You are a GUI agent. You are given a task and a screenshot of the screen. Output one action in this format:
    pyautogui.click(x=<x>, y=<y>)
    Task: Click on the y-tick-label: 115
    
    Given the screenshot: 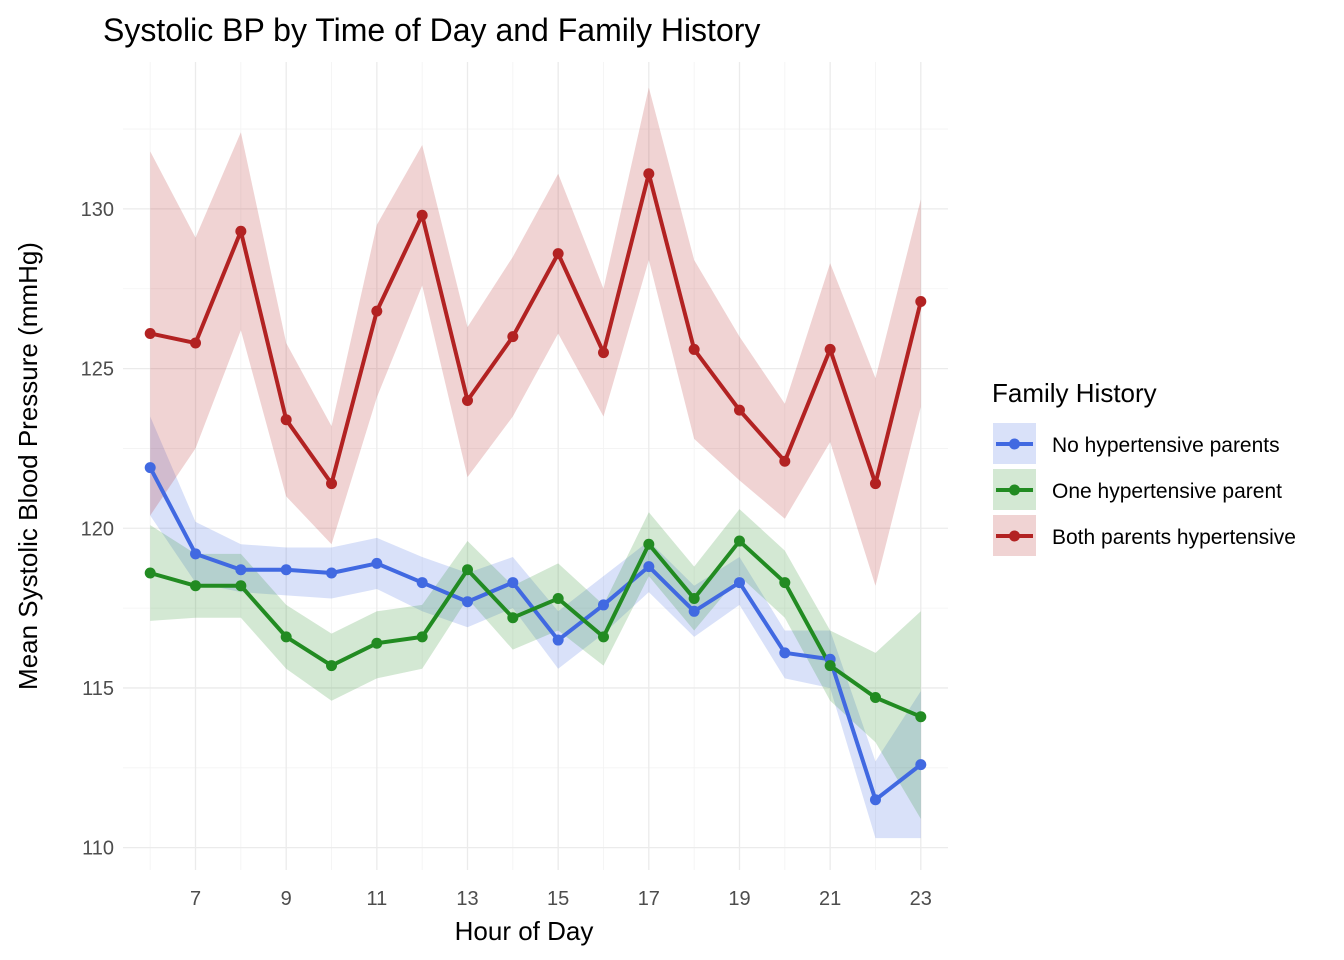 What is the action you would take?
    pyautogui.click(x=98, y=689)
    